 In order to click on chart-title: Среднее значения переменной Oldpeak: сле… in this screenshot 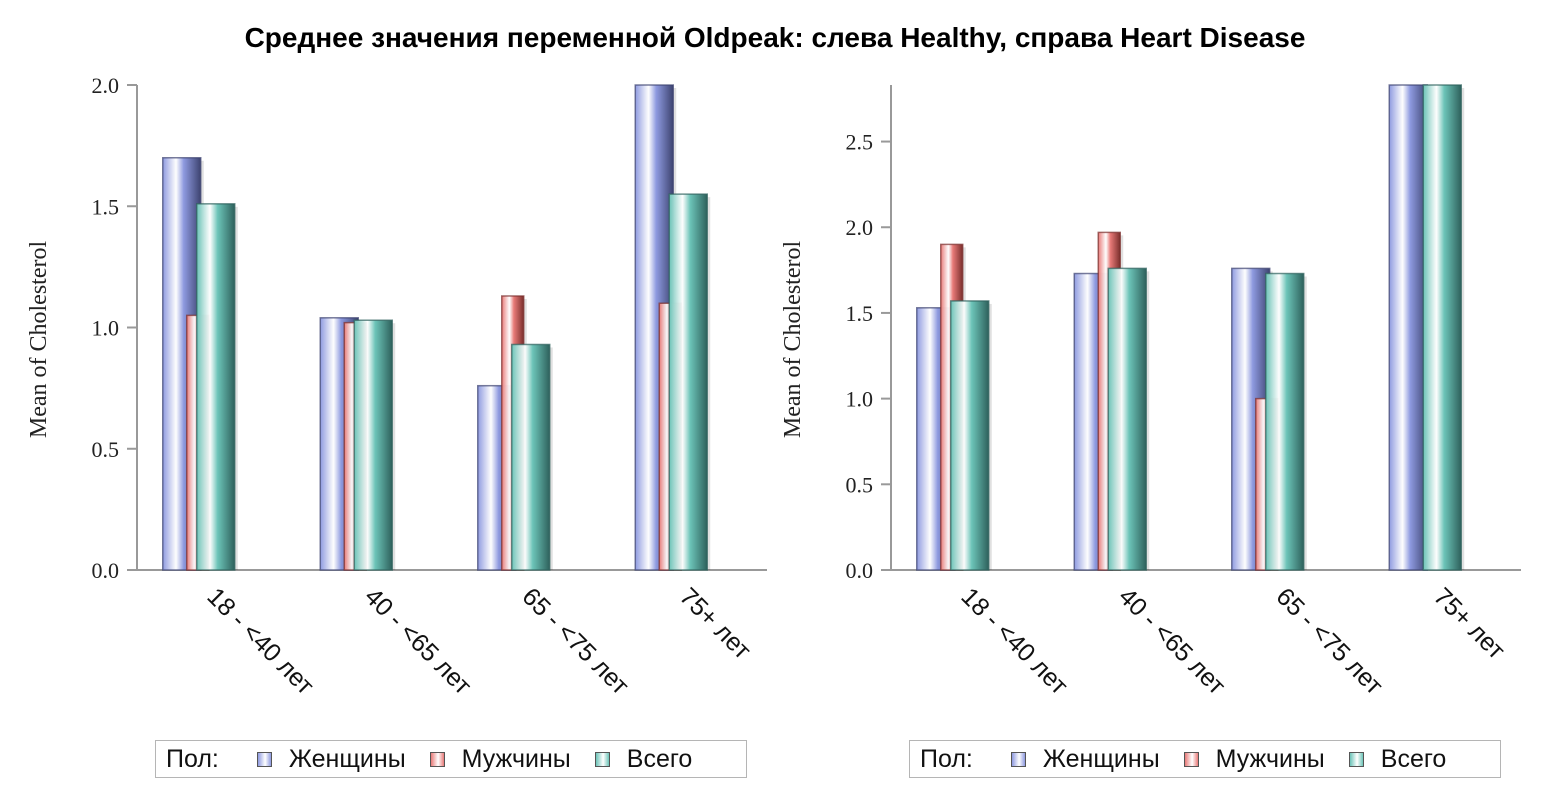, I will do `click(775, 37)`.